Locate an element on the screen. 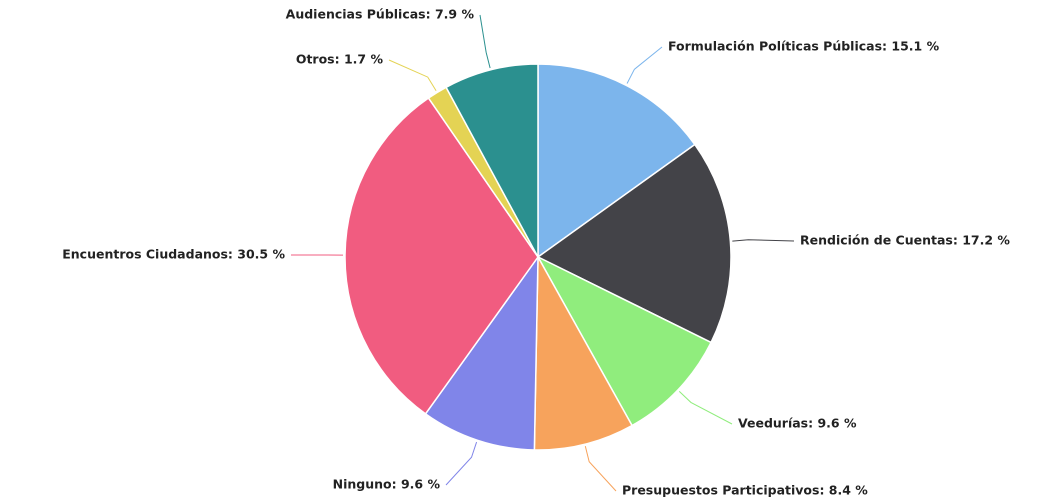  pie-slice: Veedurías is located at coordinates (624, 341).